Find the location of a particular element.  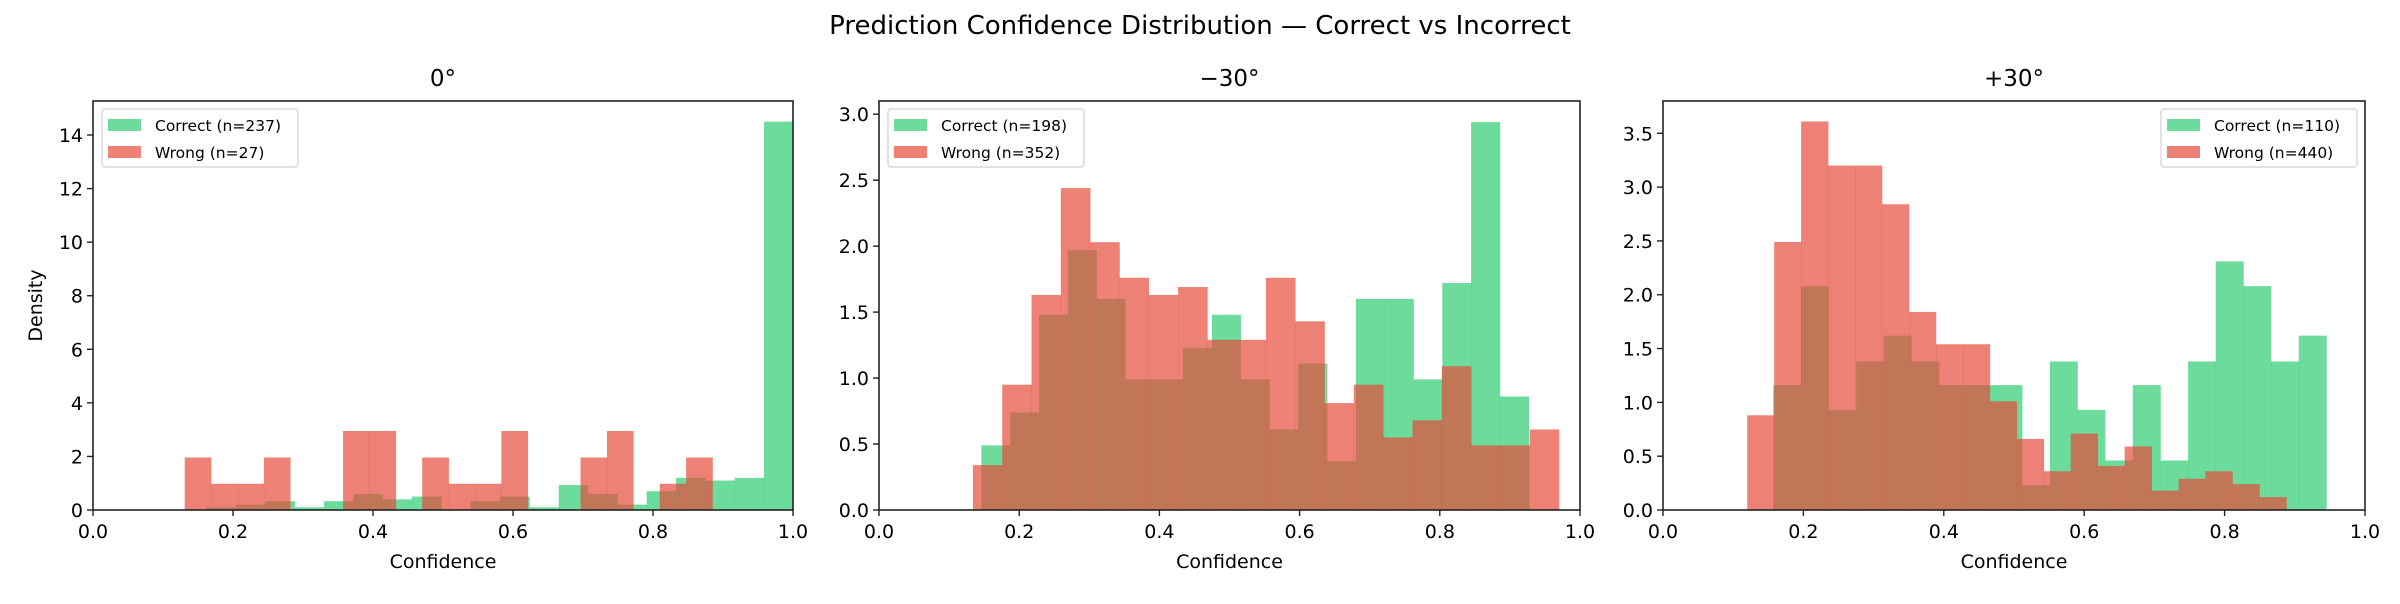

y-tick-label: 12 is located at coordinates (71, 190).